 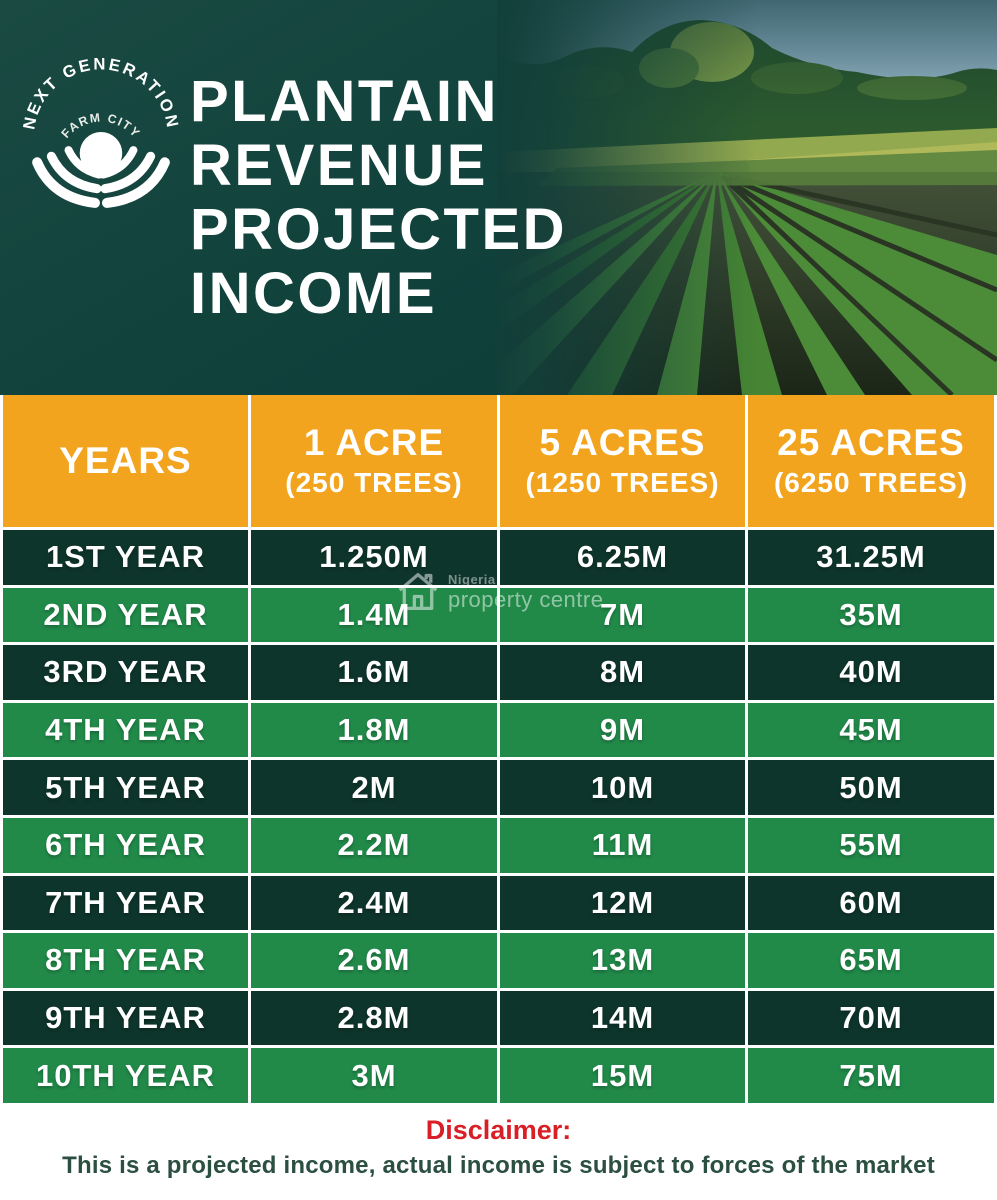 I want to click on table-cell-value: 2.4M, so click(x=374, y=903).